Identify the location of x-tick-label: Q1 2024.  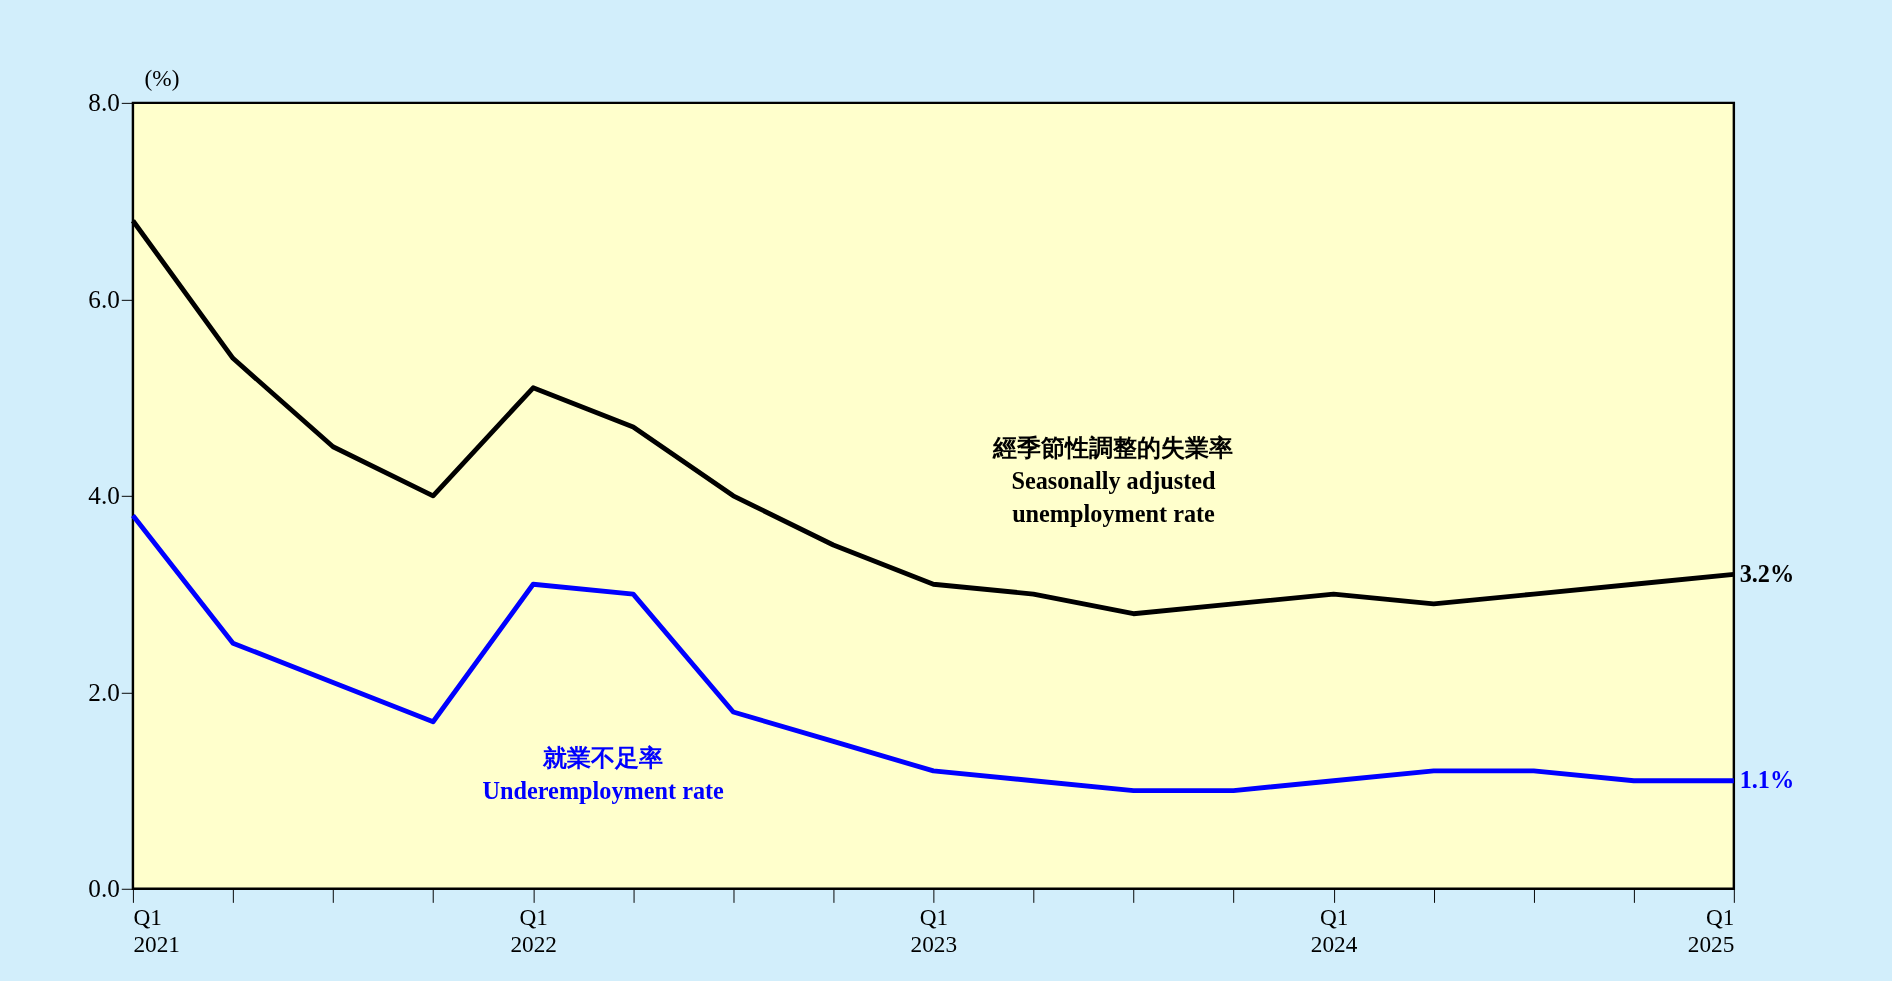
(1334, 931).